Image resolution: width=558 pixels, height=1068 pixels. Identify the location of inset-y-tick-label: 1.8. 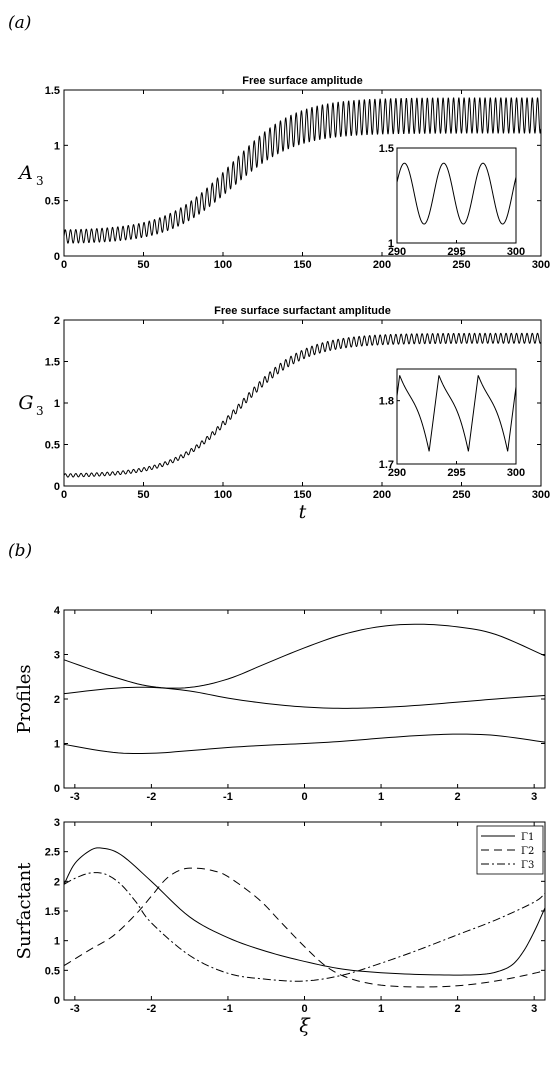
(386, 402).